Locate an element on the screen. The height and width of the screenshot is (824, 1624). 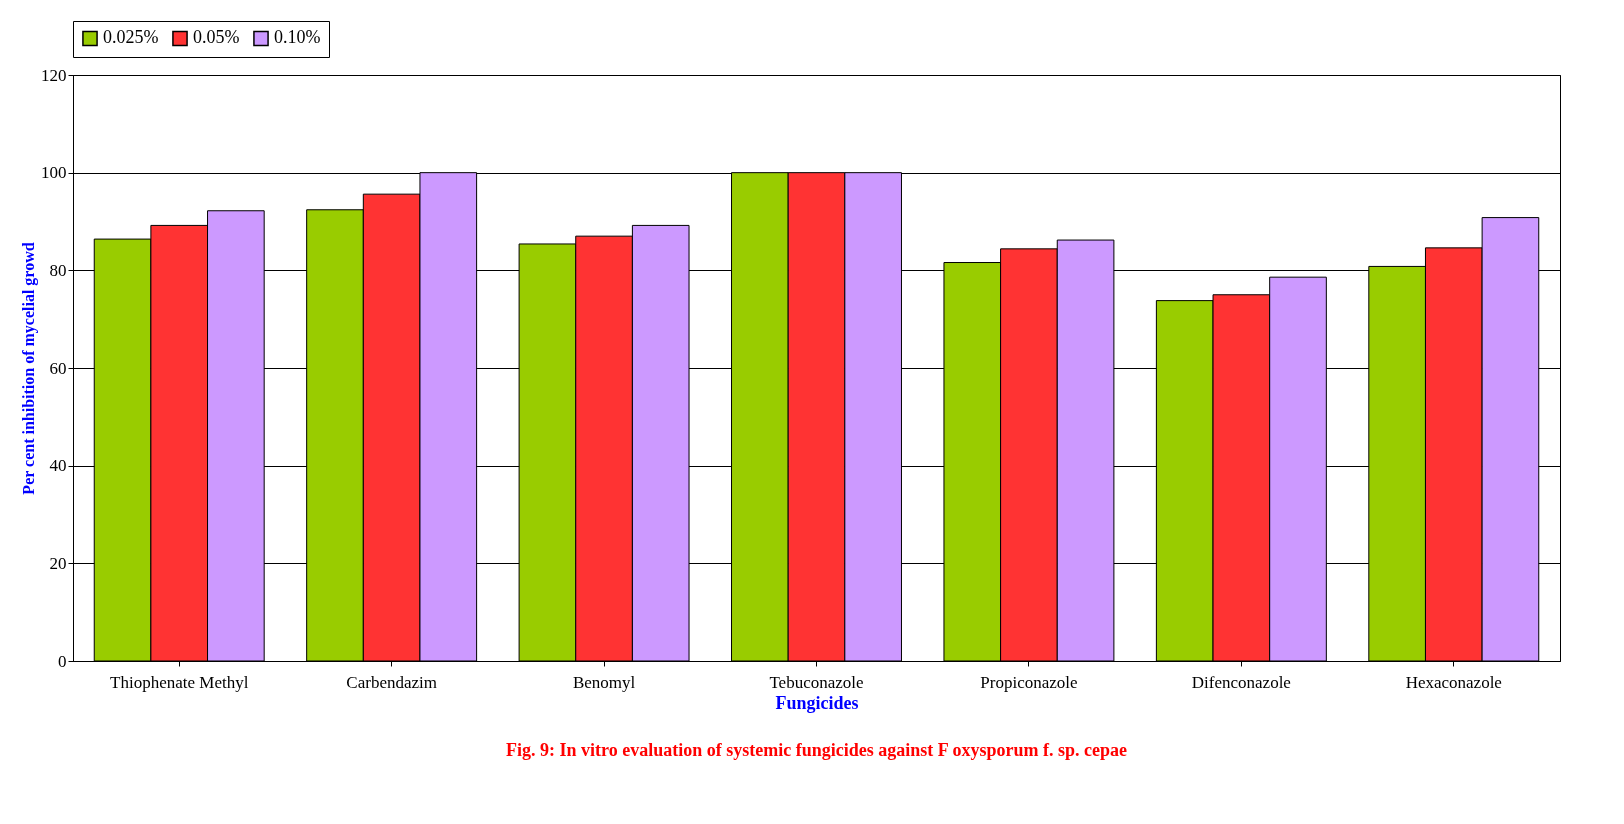
y-tick-label: 60 is located at coordinates (58, 368).